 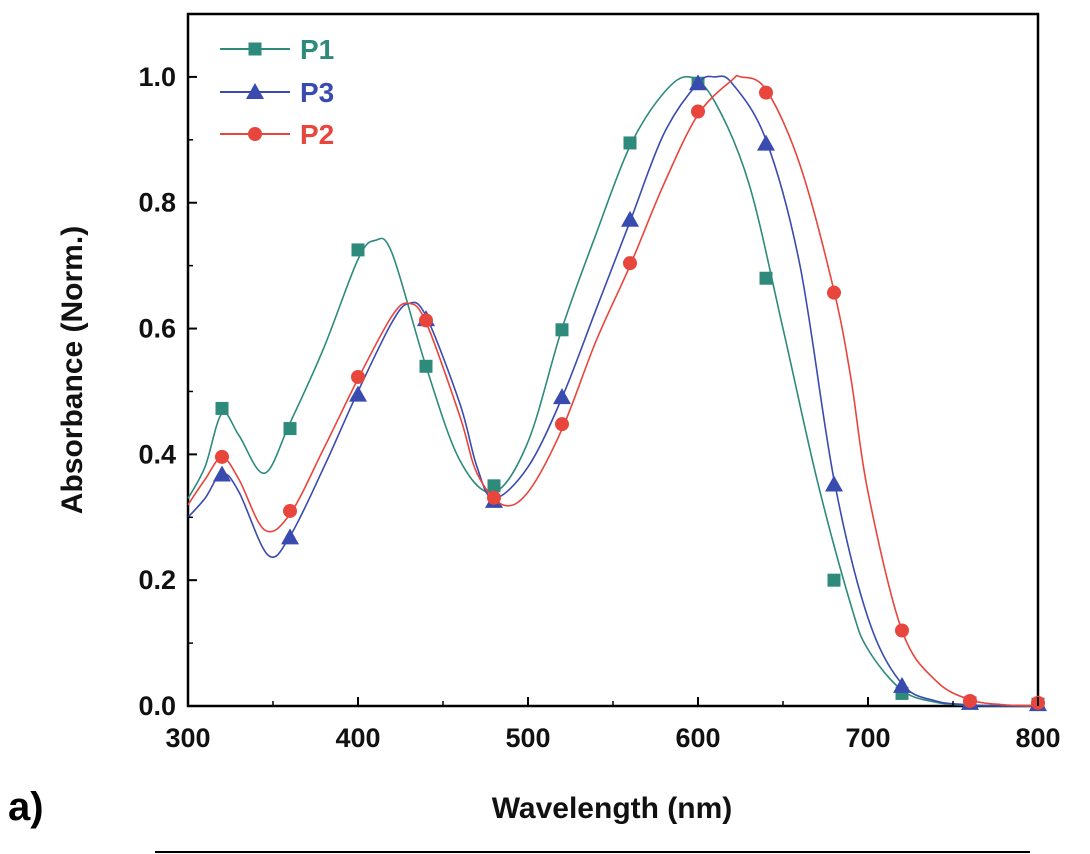 What do you see at coordinates (72, 370) in the screenshot?
I see `y-axis-title: Absorbance (Norm.)` at bounding box center [72, 370].